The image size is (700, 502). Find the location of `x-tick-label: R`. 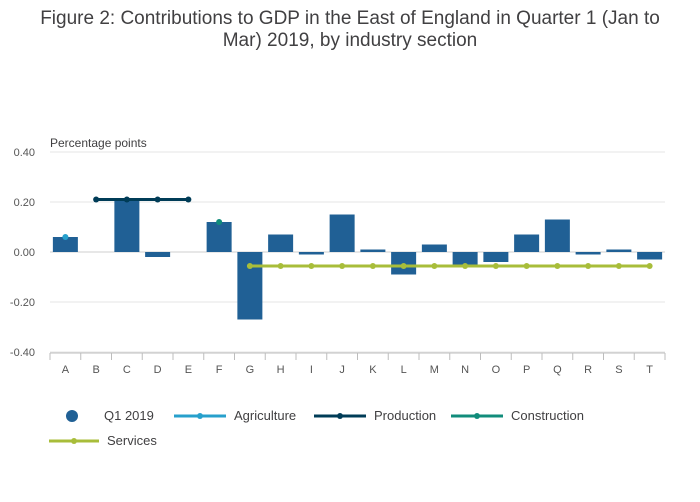

x-tick-label: R is located at coordinates (588, 370).